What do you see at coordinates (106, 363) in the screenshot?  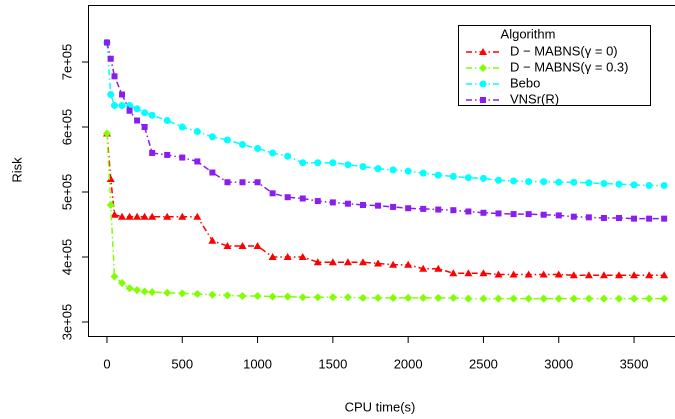 I see `x-tick-label: 0` at bounding box center [106, 363].